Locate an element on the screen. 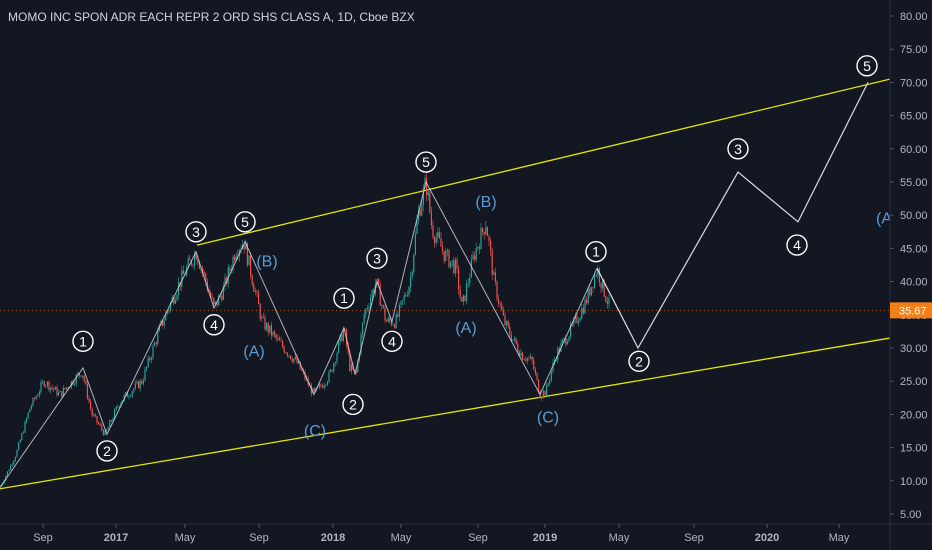 This screenshot has height=550, width=932. y-tick-label: 65.00 is located at coordinates (914, 117).